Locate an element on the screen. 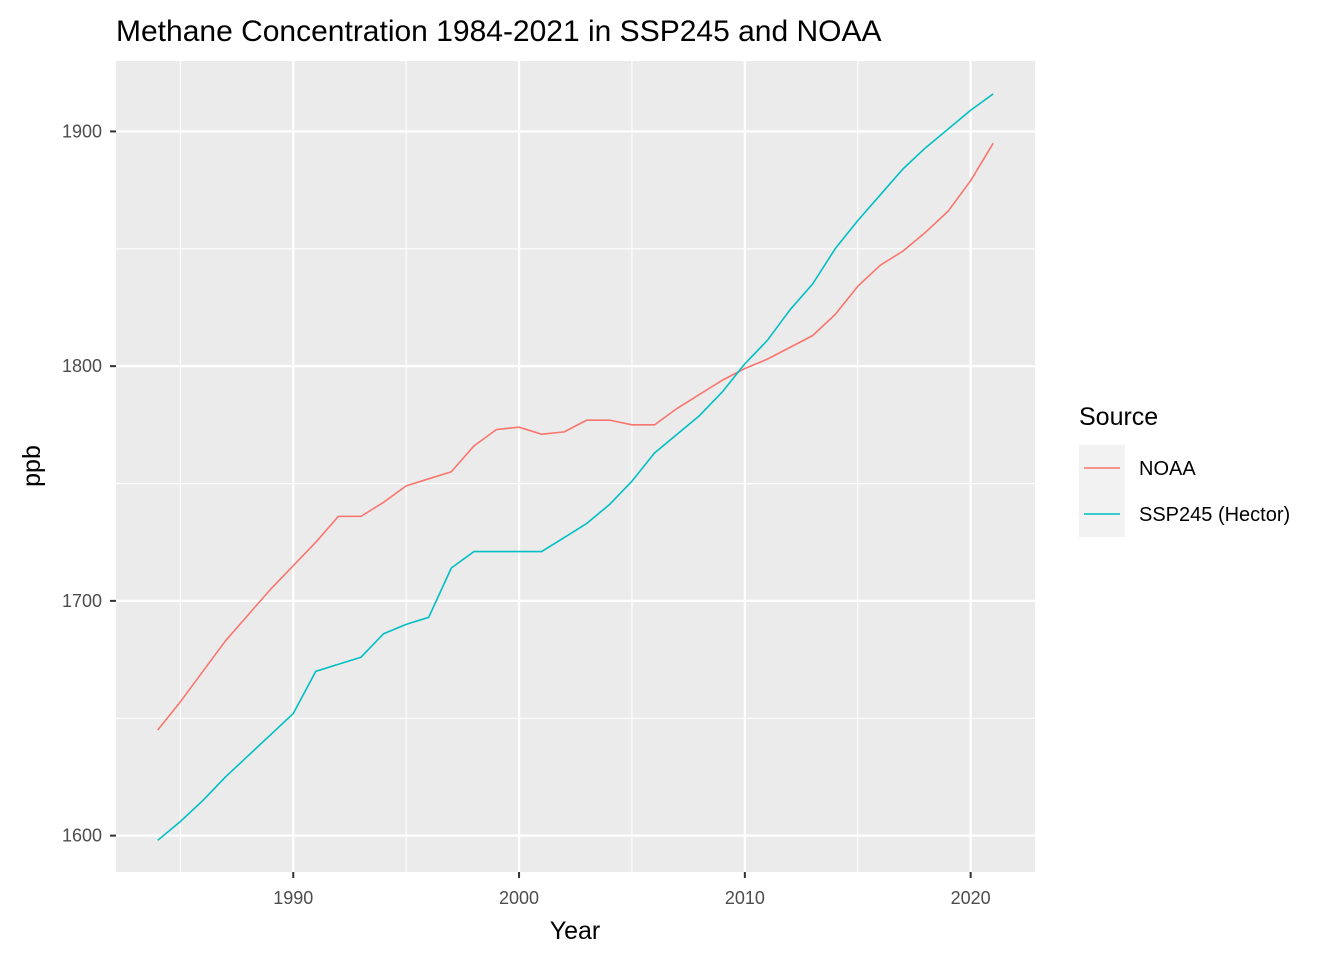 The width and height of the screenshot is (1344, 960). y-tick-label: 1600 is located at coordinates (82, 836).